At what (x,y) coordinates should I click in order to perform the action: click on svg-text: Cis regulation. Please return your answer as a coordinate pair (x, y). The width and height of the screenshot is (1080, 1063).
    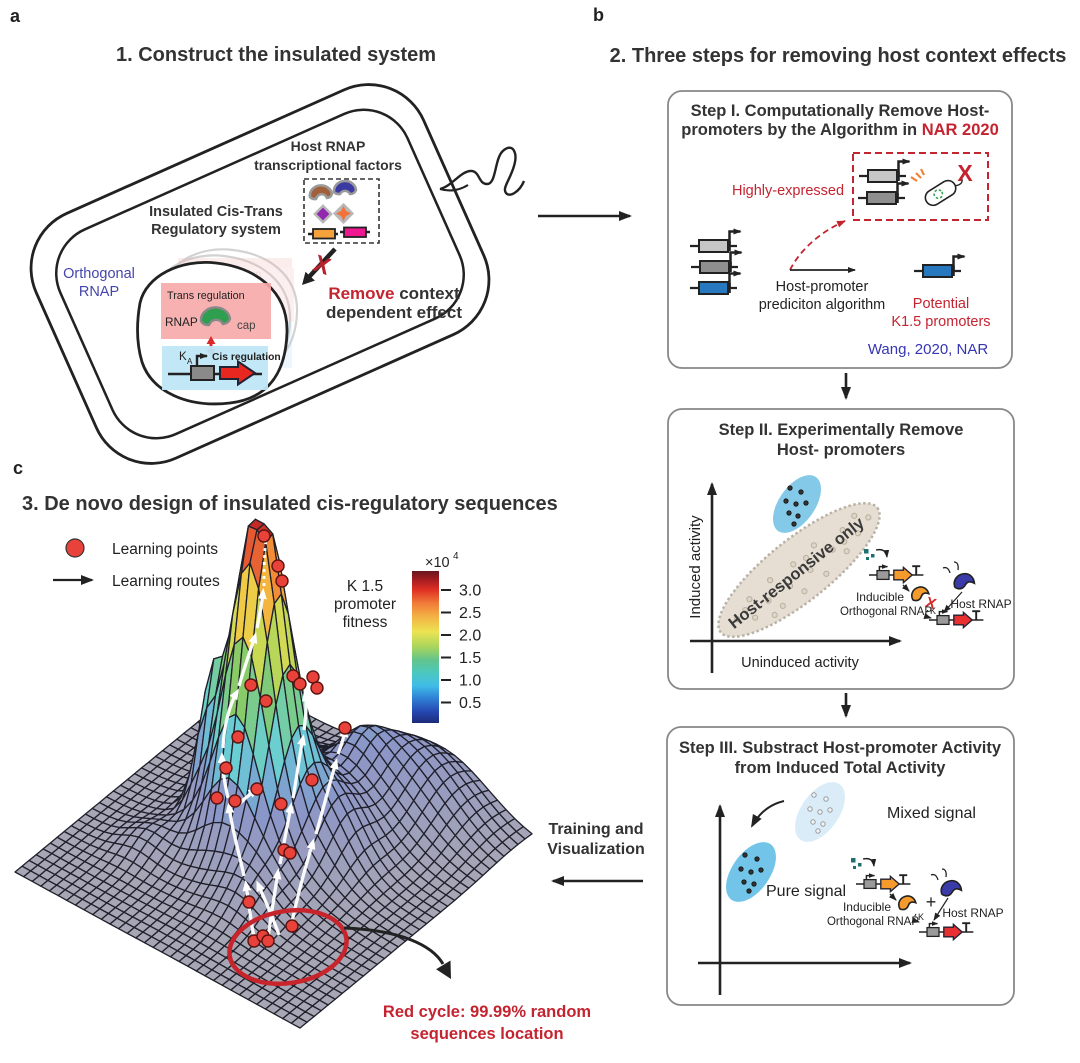
    Looking at the image, I should click on (246, 357).